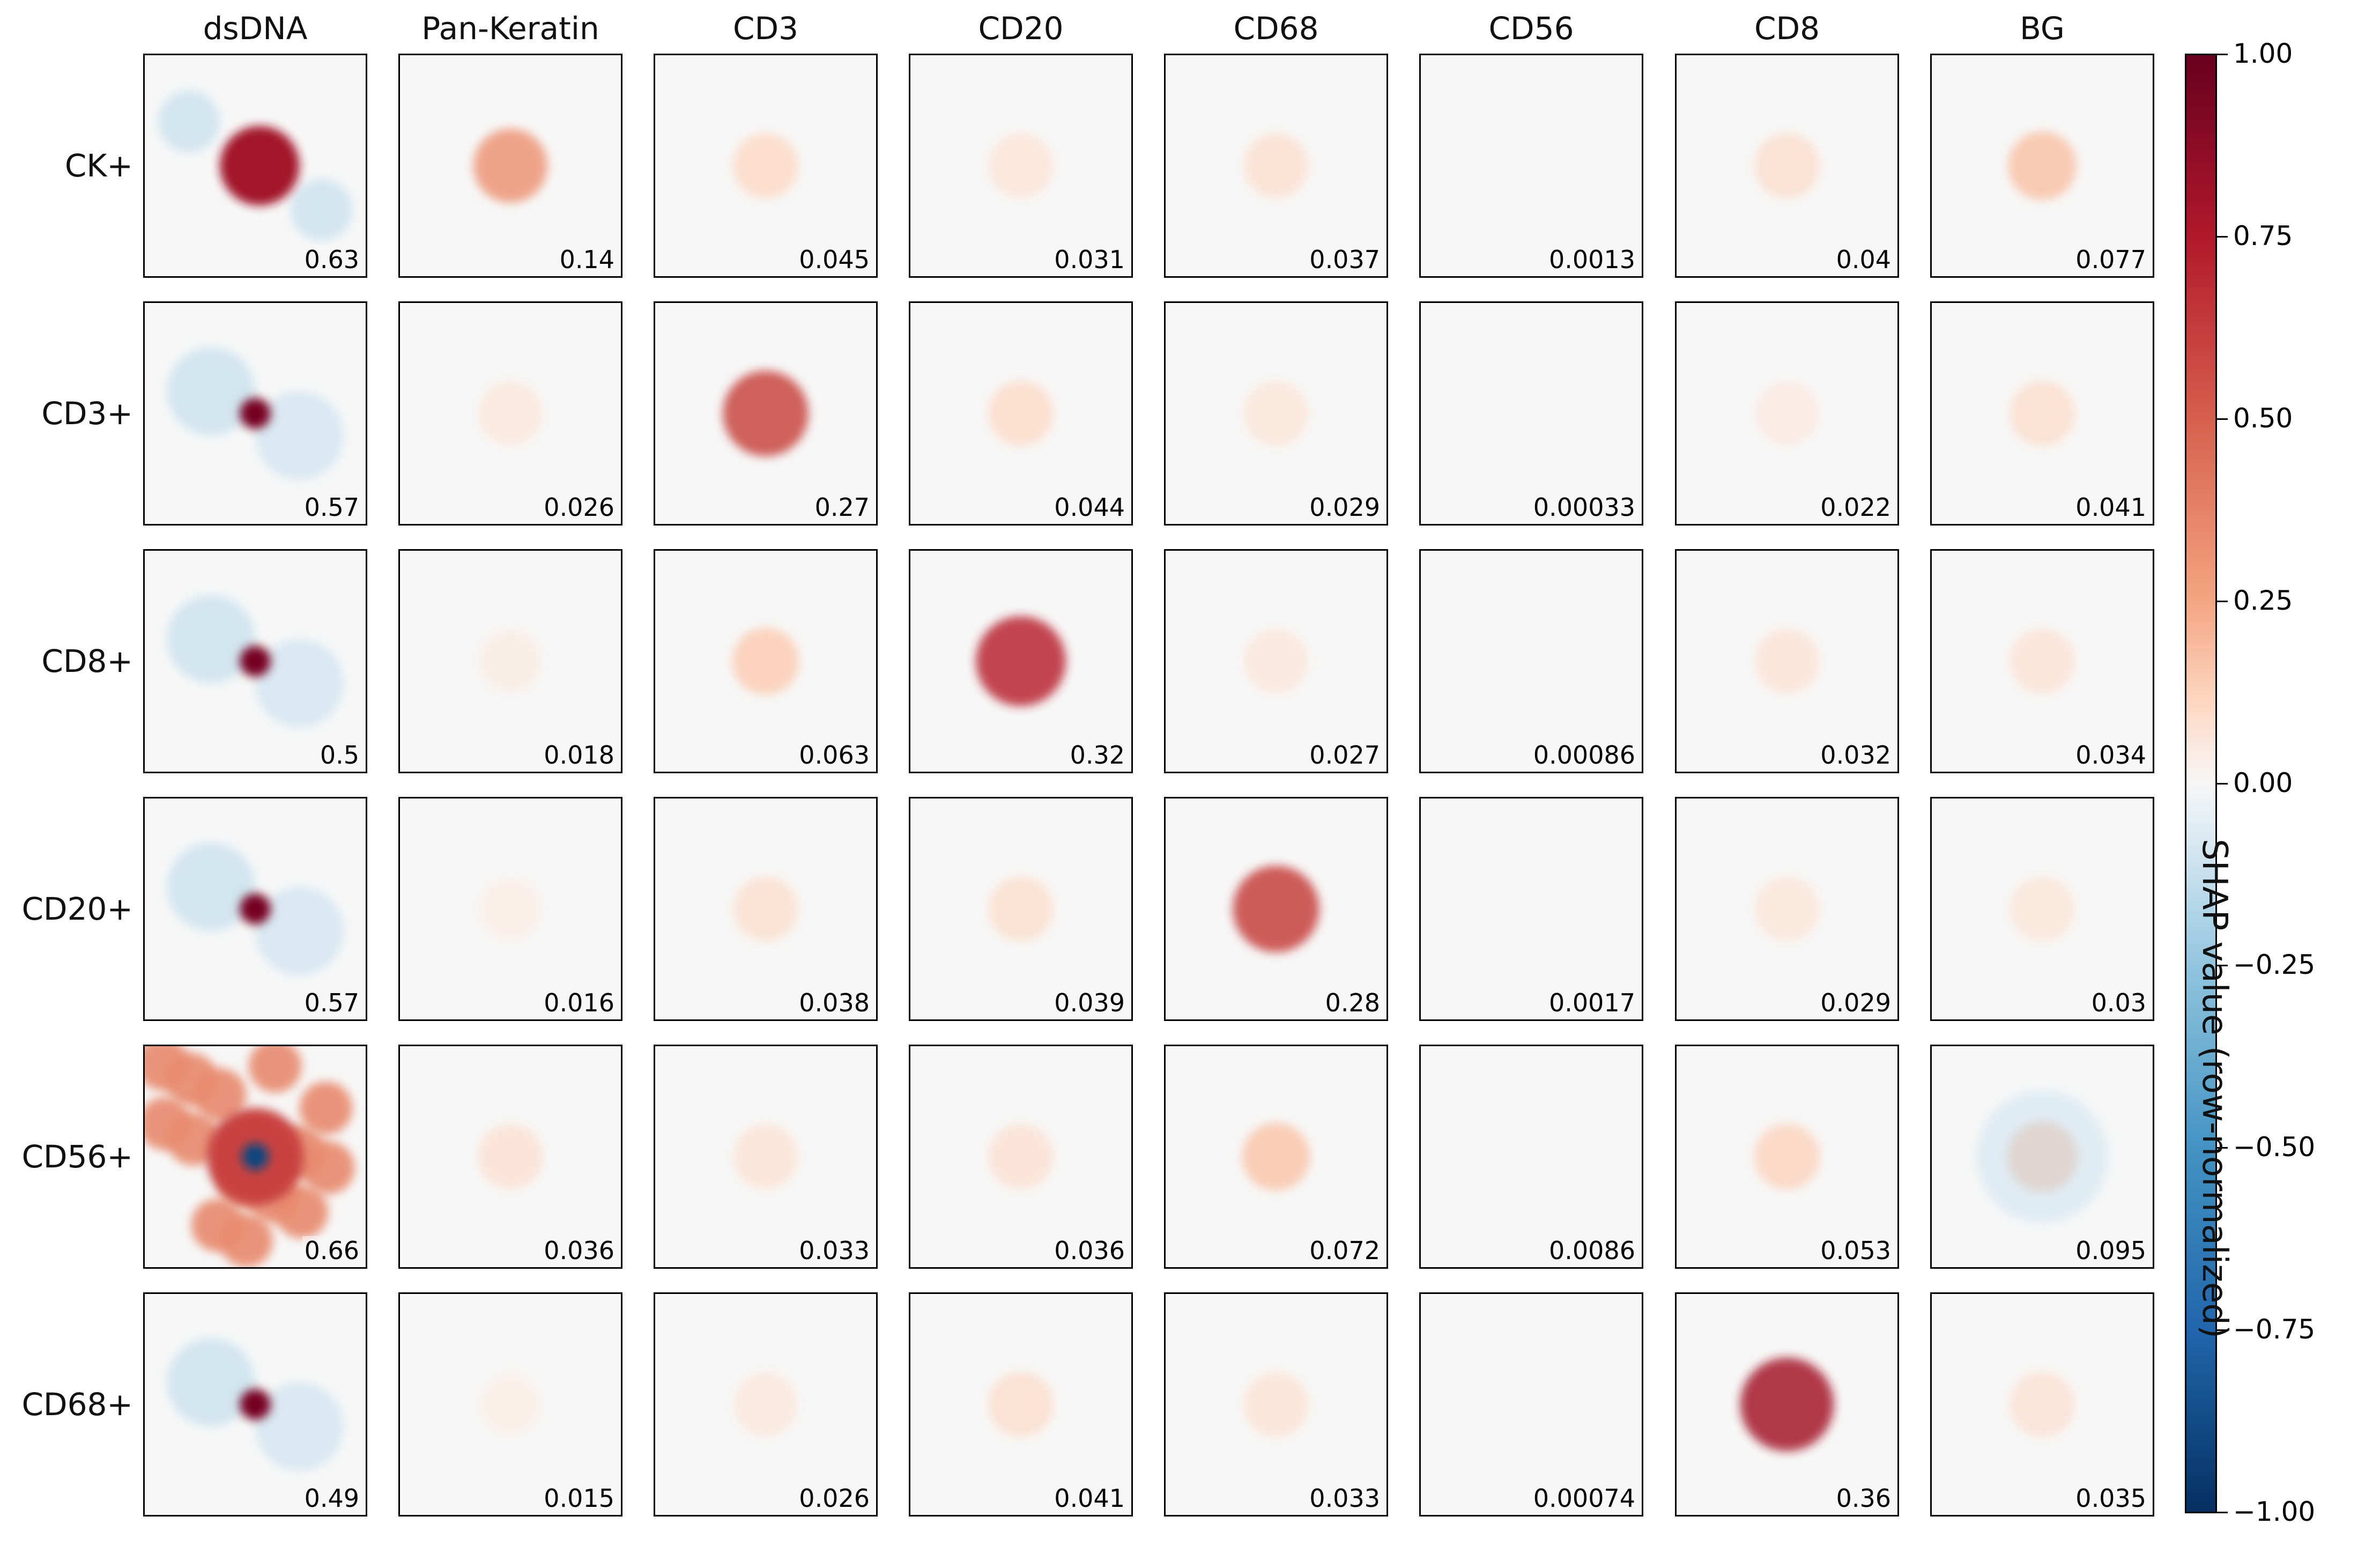 The image size is (2380, 1546). I want to click on shap-panel: 0.044, so click(1021, 413).